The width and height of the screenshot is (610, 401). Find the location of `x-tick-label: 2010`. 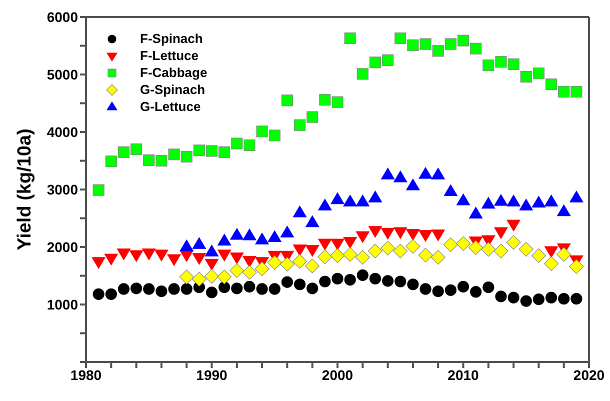

x-tick-label: 2010 is located at coordinates (464, 374).